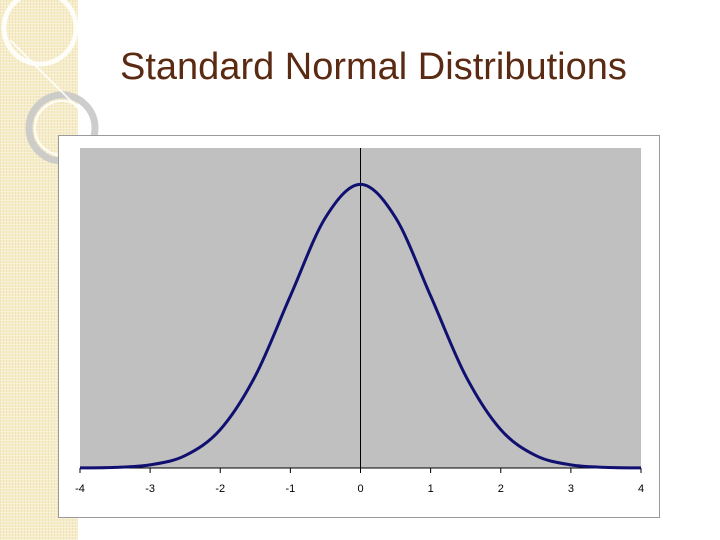 Image resolution: width=720 pixels, height=540 pixels. Describe the element at coordinates (360, 489) in the screenshot. I see `x-tick-label: 0` at that location.